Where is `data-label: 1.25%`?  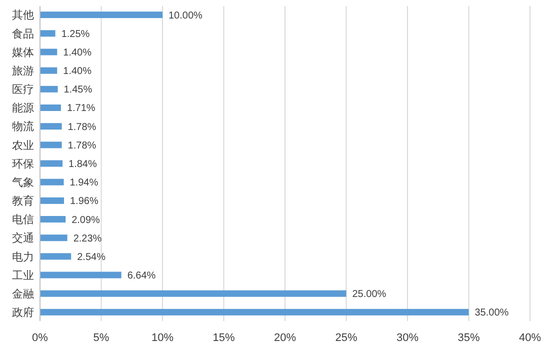
data-label: 1.25% is located at coordinates (75, 34).